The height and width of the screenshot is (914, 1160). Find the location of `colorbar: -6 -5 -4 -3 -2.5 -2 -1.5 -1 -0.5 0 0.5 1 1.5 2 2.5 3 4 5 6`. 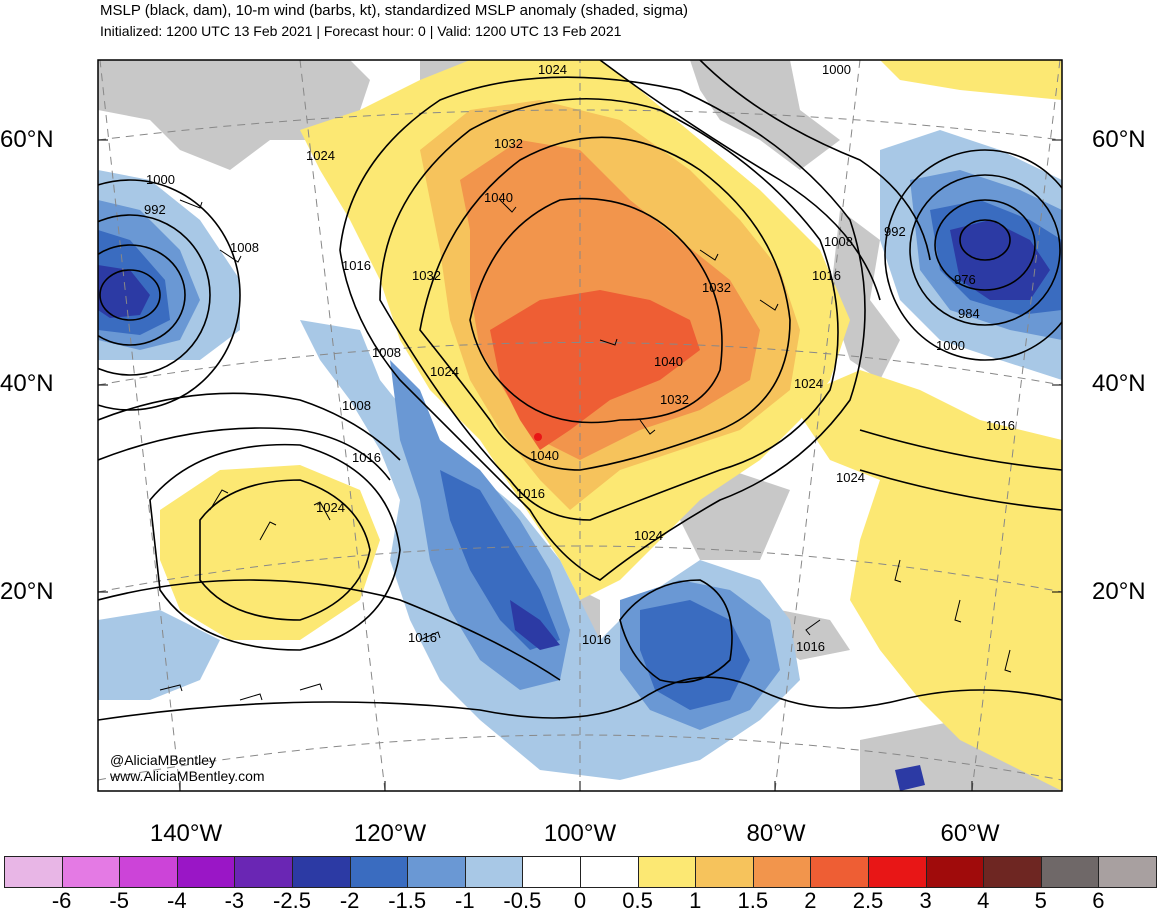

colorbar: -6 -5 -4 -3 -2.5 -2 -1.5 -1 -0.5 0 0.5 1 1.5 2 2.5 3 4 5 6 is located at coordinates (580, 882).